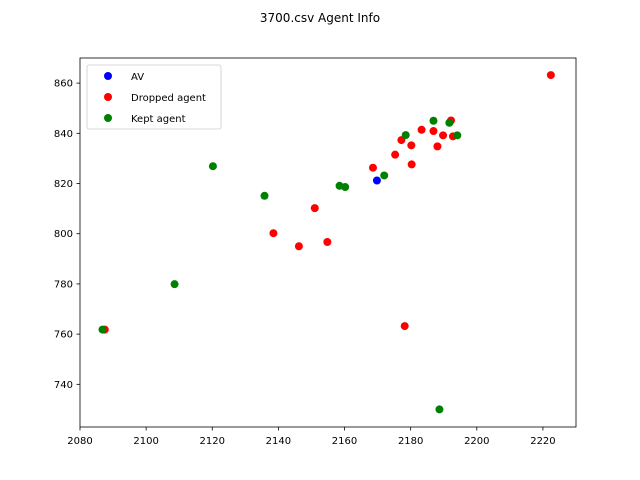  What do you see at coordinates (63, 134) in the screenshot?
I see `y-tick-label: 840` at bounding box center [63, 134].